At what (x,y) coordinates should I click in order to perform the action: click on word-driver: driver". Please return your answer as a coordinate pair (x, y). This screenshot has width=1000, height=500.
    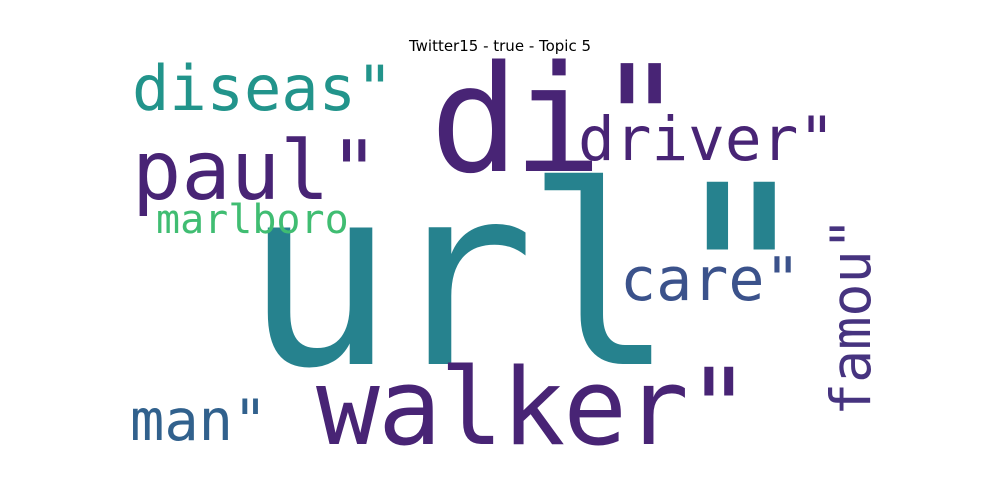
    Looking at the image, I should click on (707, 139).